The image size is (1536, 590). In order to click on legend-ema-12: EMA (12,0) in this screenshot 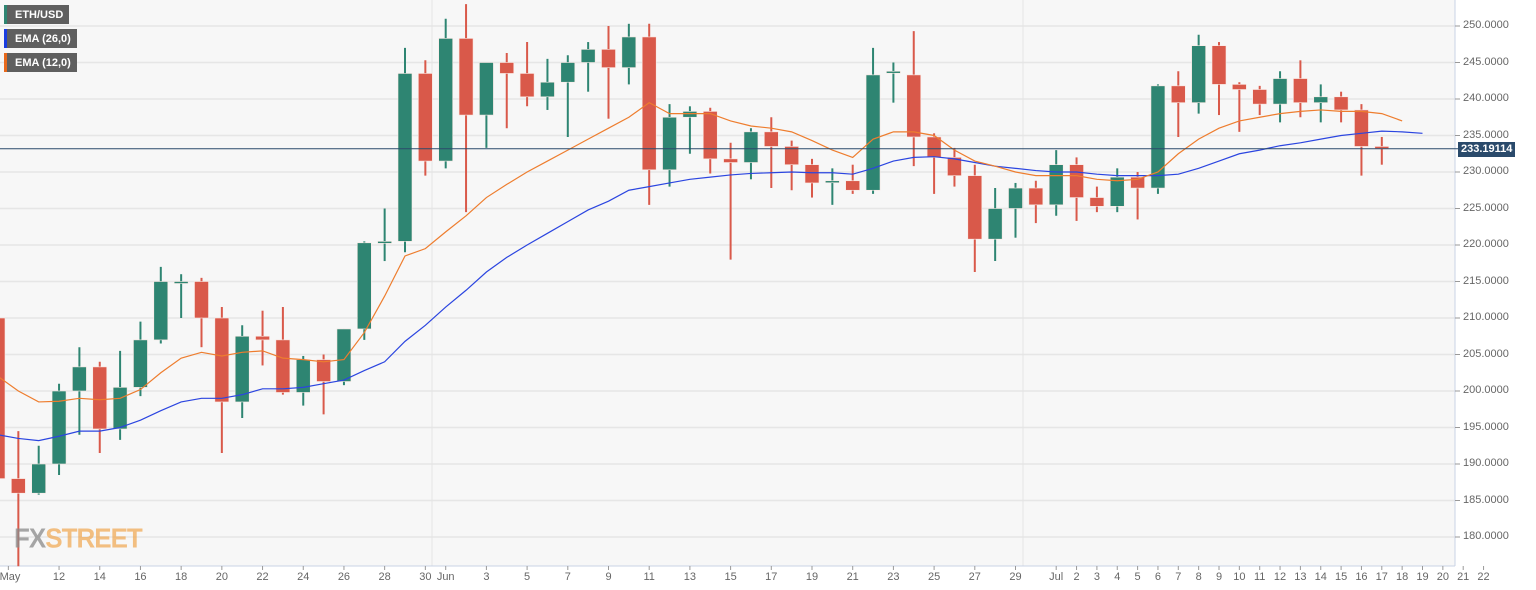, I will do `click(40, 62)`.